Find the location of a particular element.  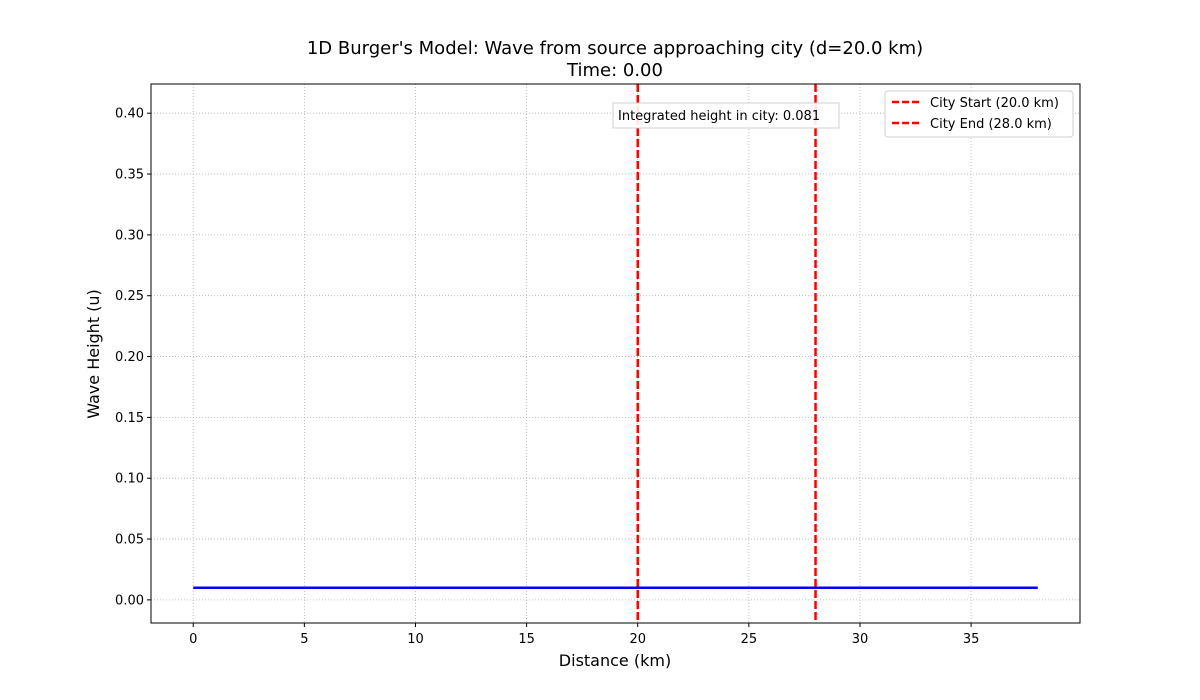

city-lines-layer is located at coordinates (726, 353).